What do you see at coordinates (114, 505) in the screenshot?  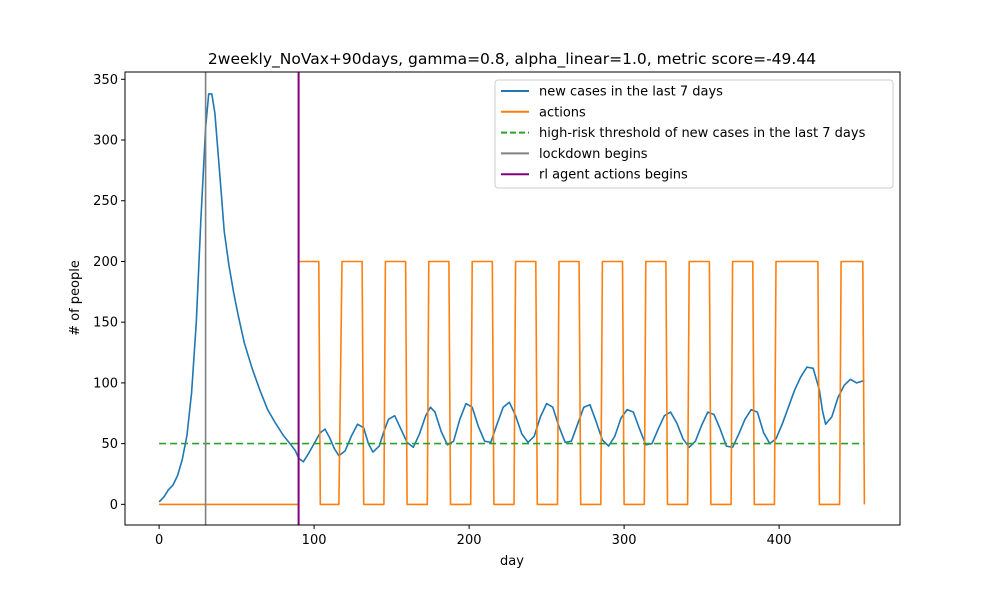 I see `y-tick-label-0: 0` at bounding box center [114, 505].